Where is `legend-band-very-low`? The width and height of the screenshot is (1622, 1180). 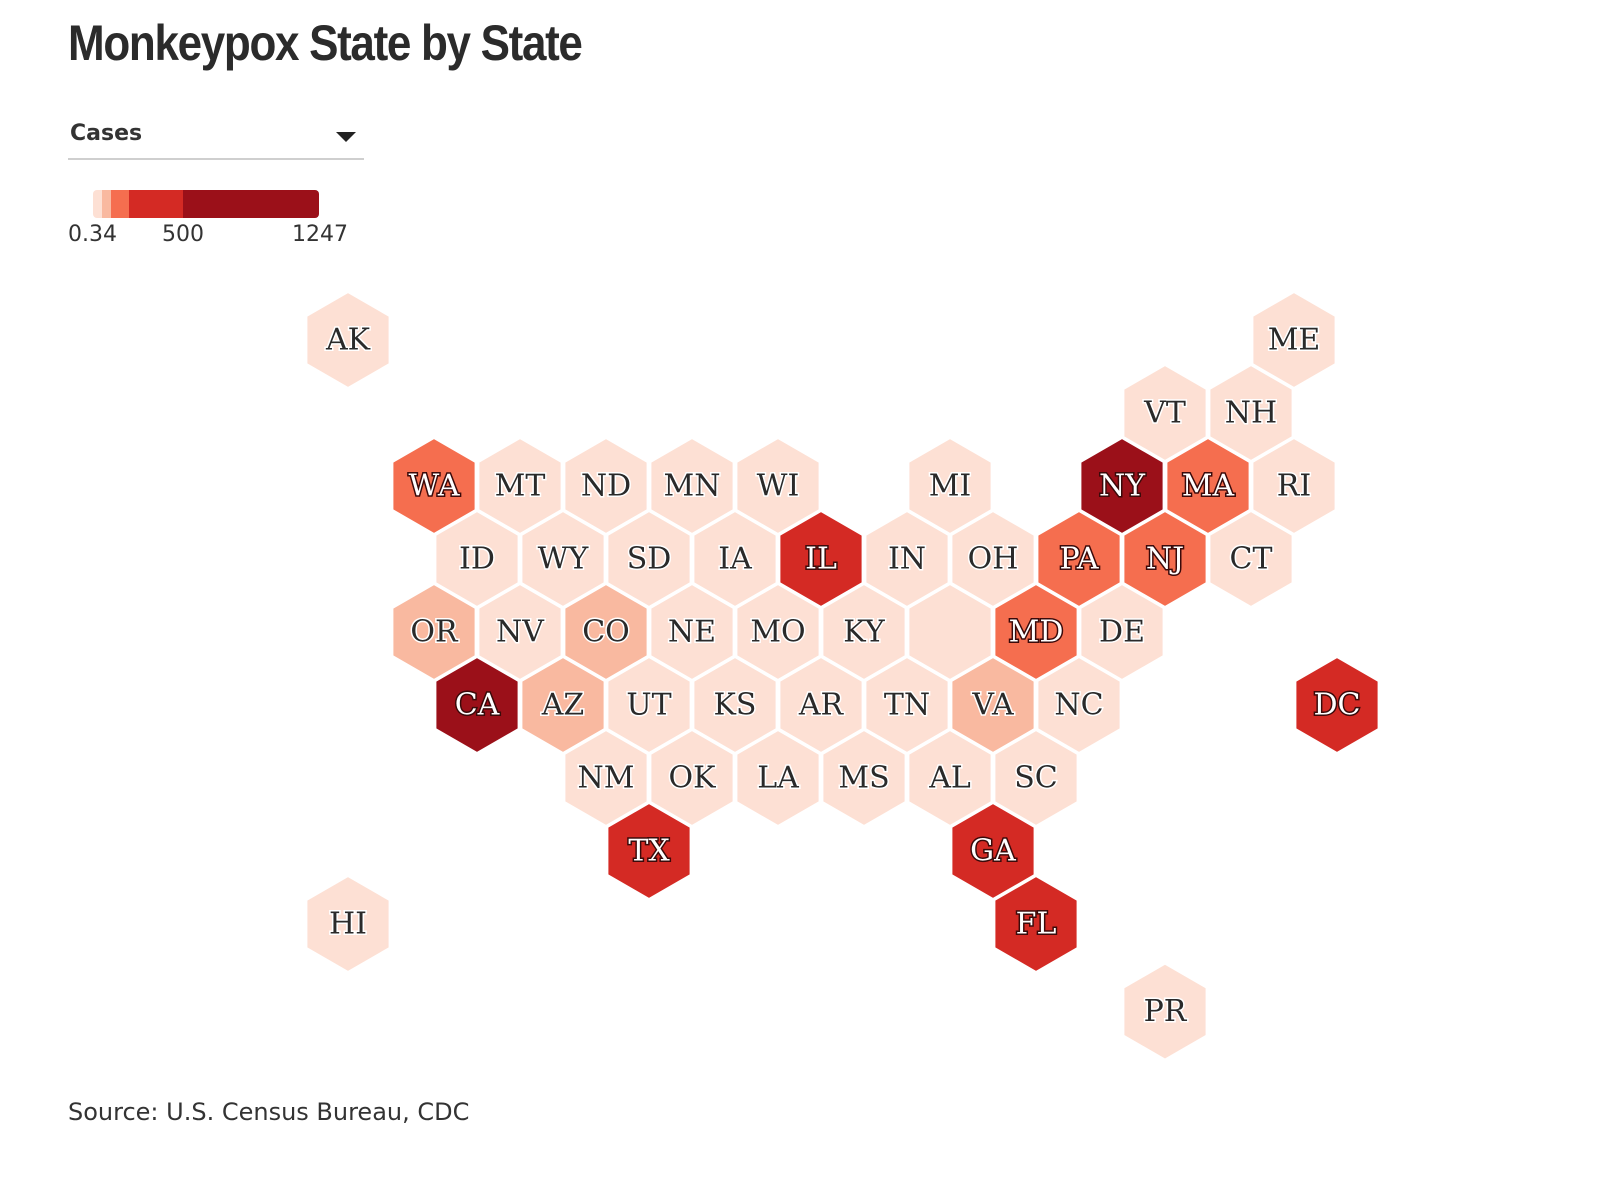 legend-band-very-low is located at coordinates (97, 204).